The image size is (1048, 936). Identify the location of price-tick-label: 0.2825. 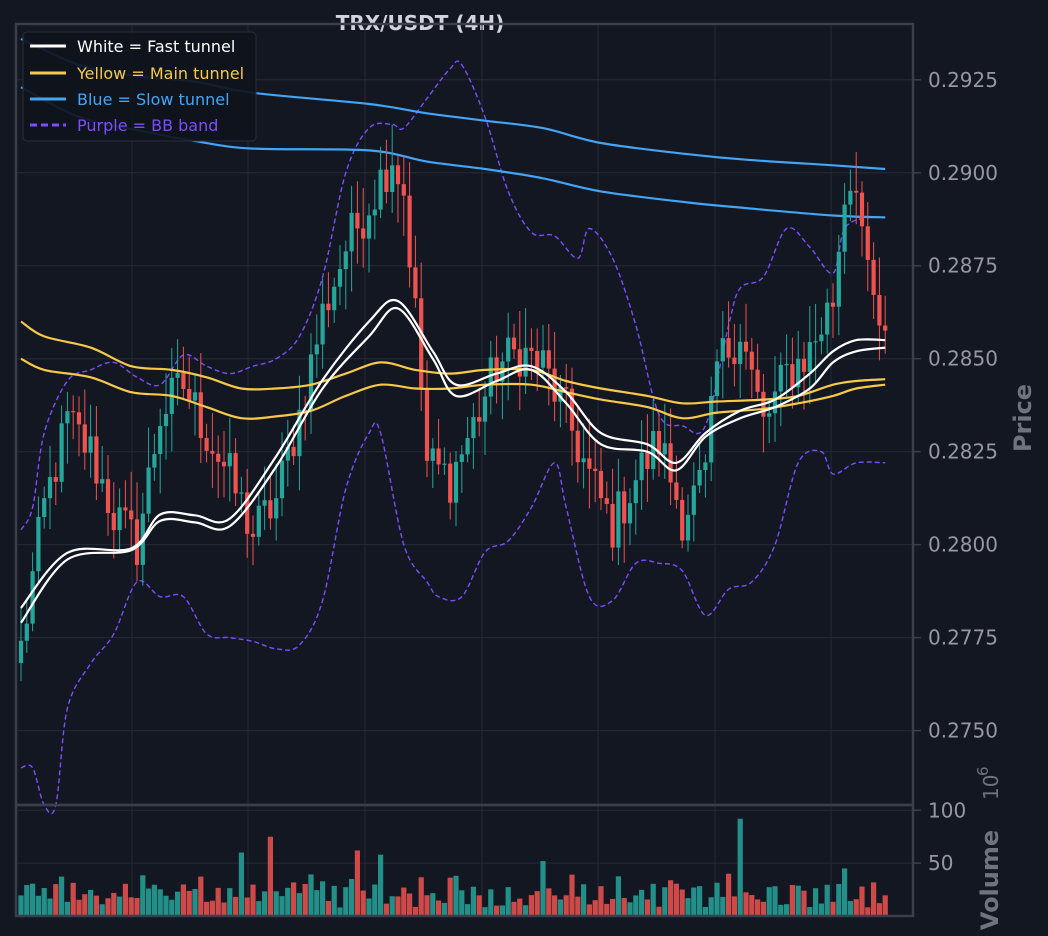
(963, 452).